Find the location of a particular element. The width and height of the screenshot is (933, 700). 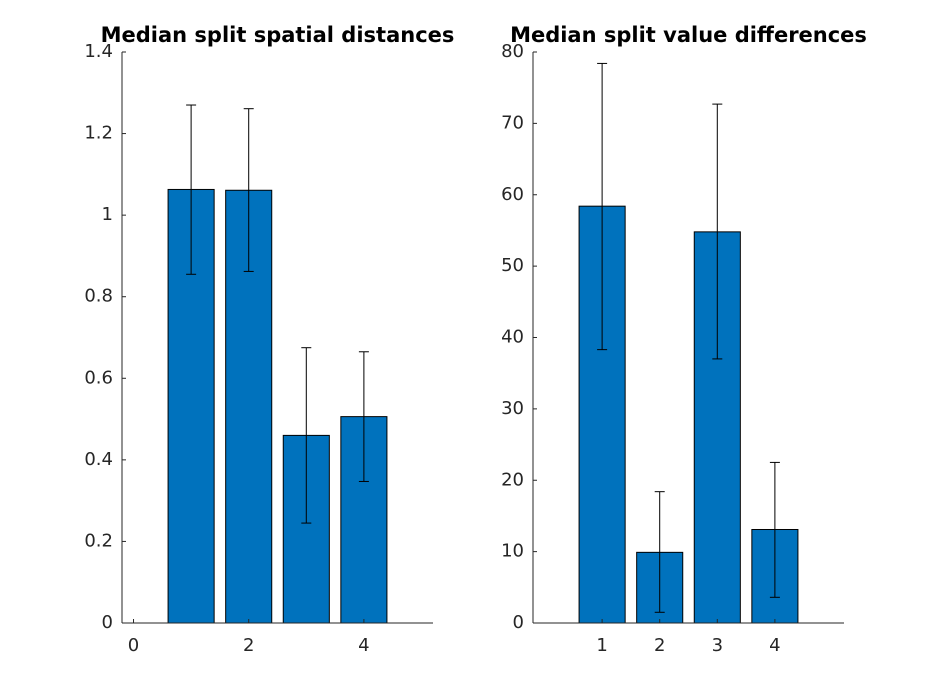

chart-title: Median split value differences is located at coordinates (688, 35).